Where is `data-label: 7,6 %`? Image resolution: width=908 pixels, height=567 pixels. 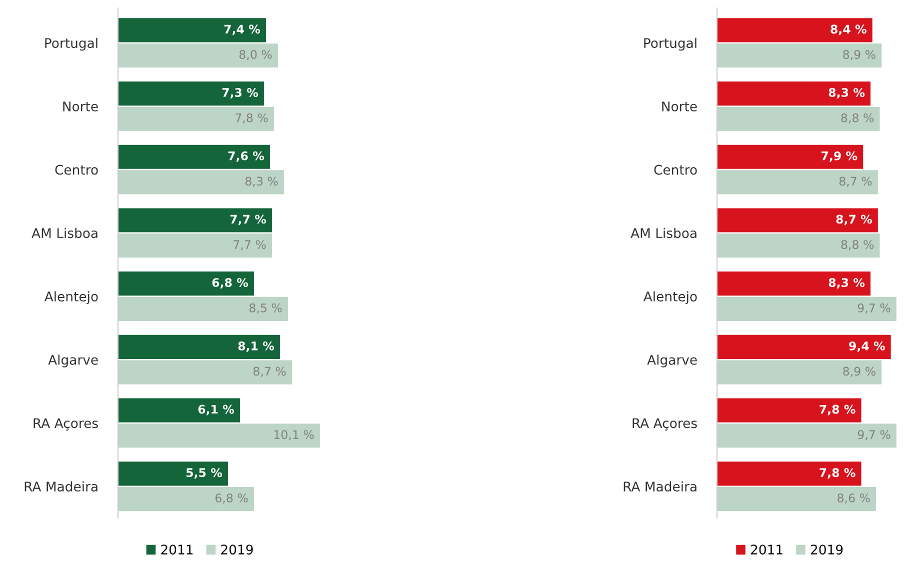
data-label: 7,6 % is located at coordinates (246, 156).